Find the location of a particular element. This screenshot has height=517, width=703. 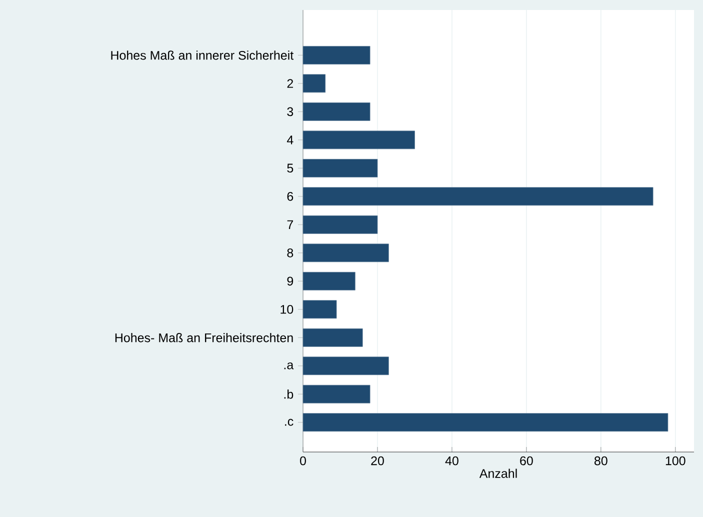

y-tick-label: 2 is located at coordinates (290, 83).